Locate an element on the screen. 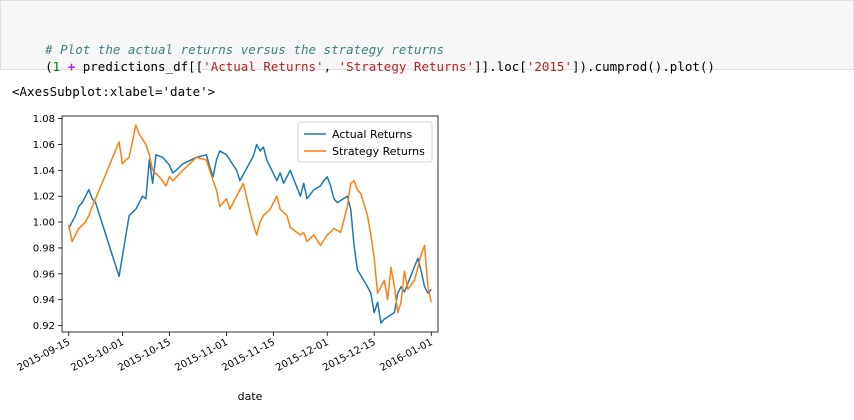  x-tick-label: 2016-01-01 is located at coordinates (406, 355).